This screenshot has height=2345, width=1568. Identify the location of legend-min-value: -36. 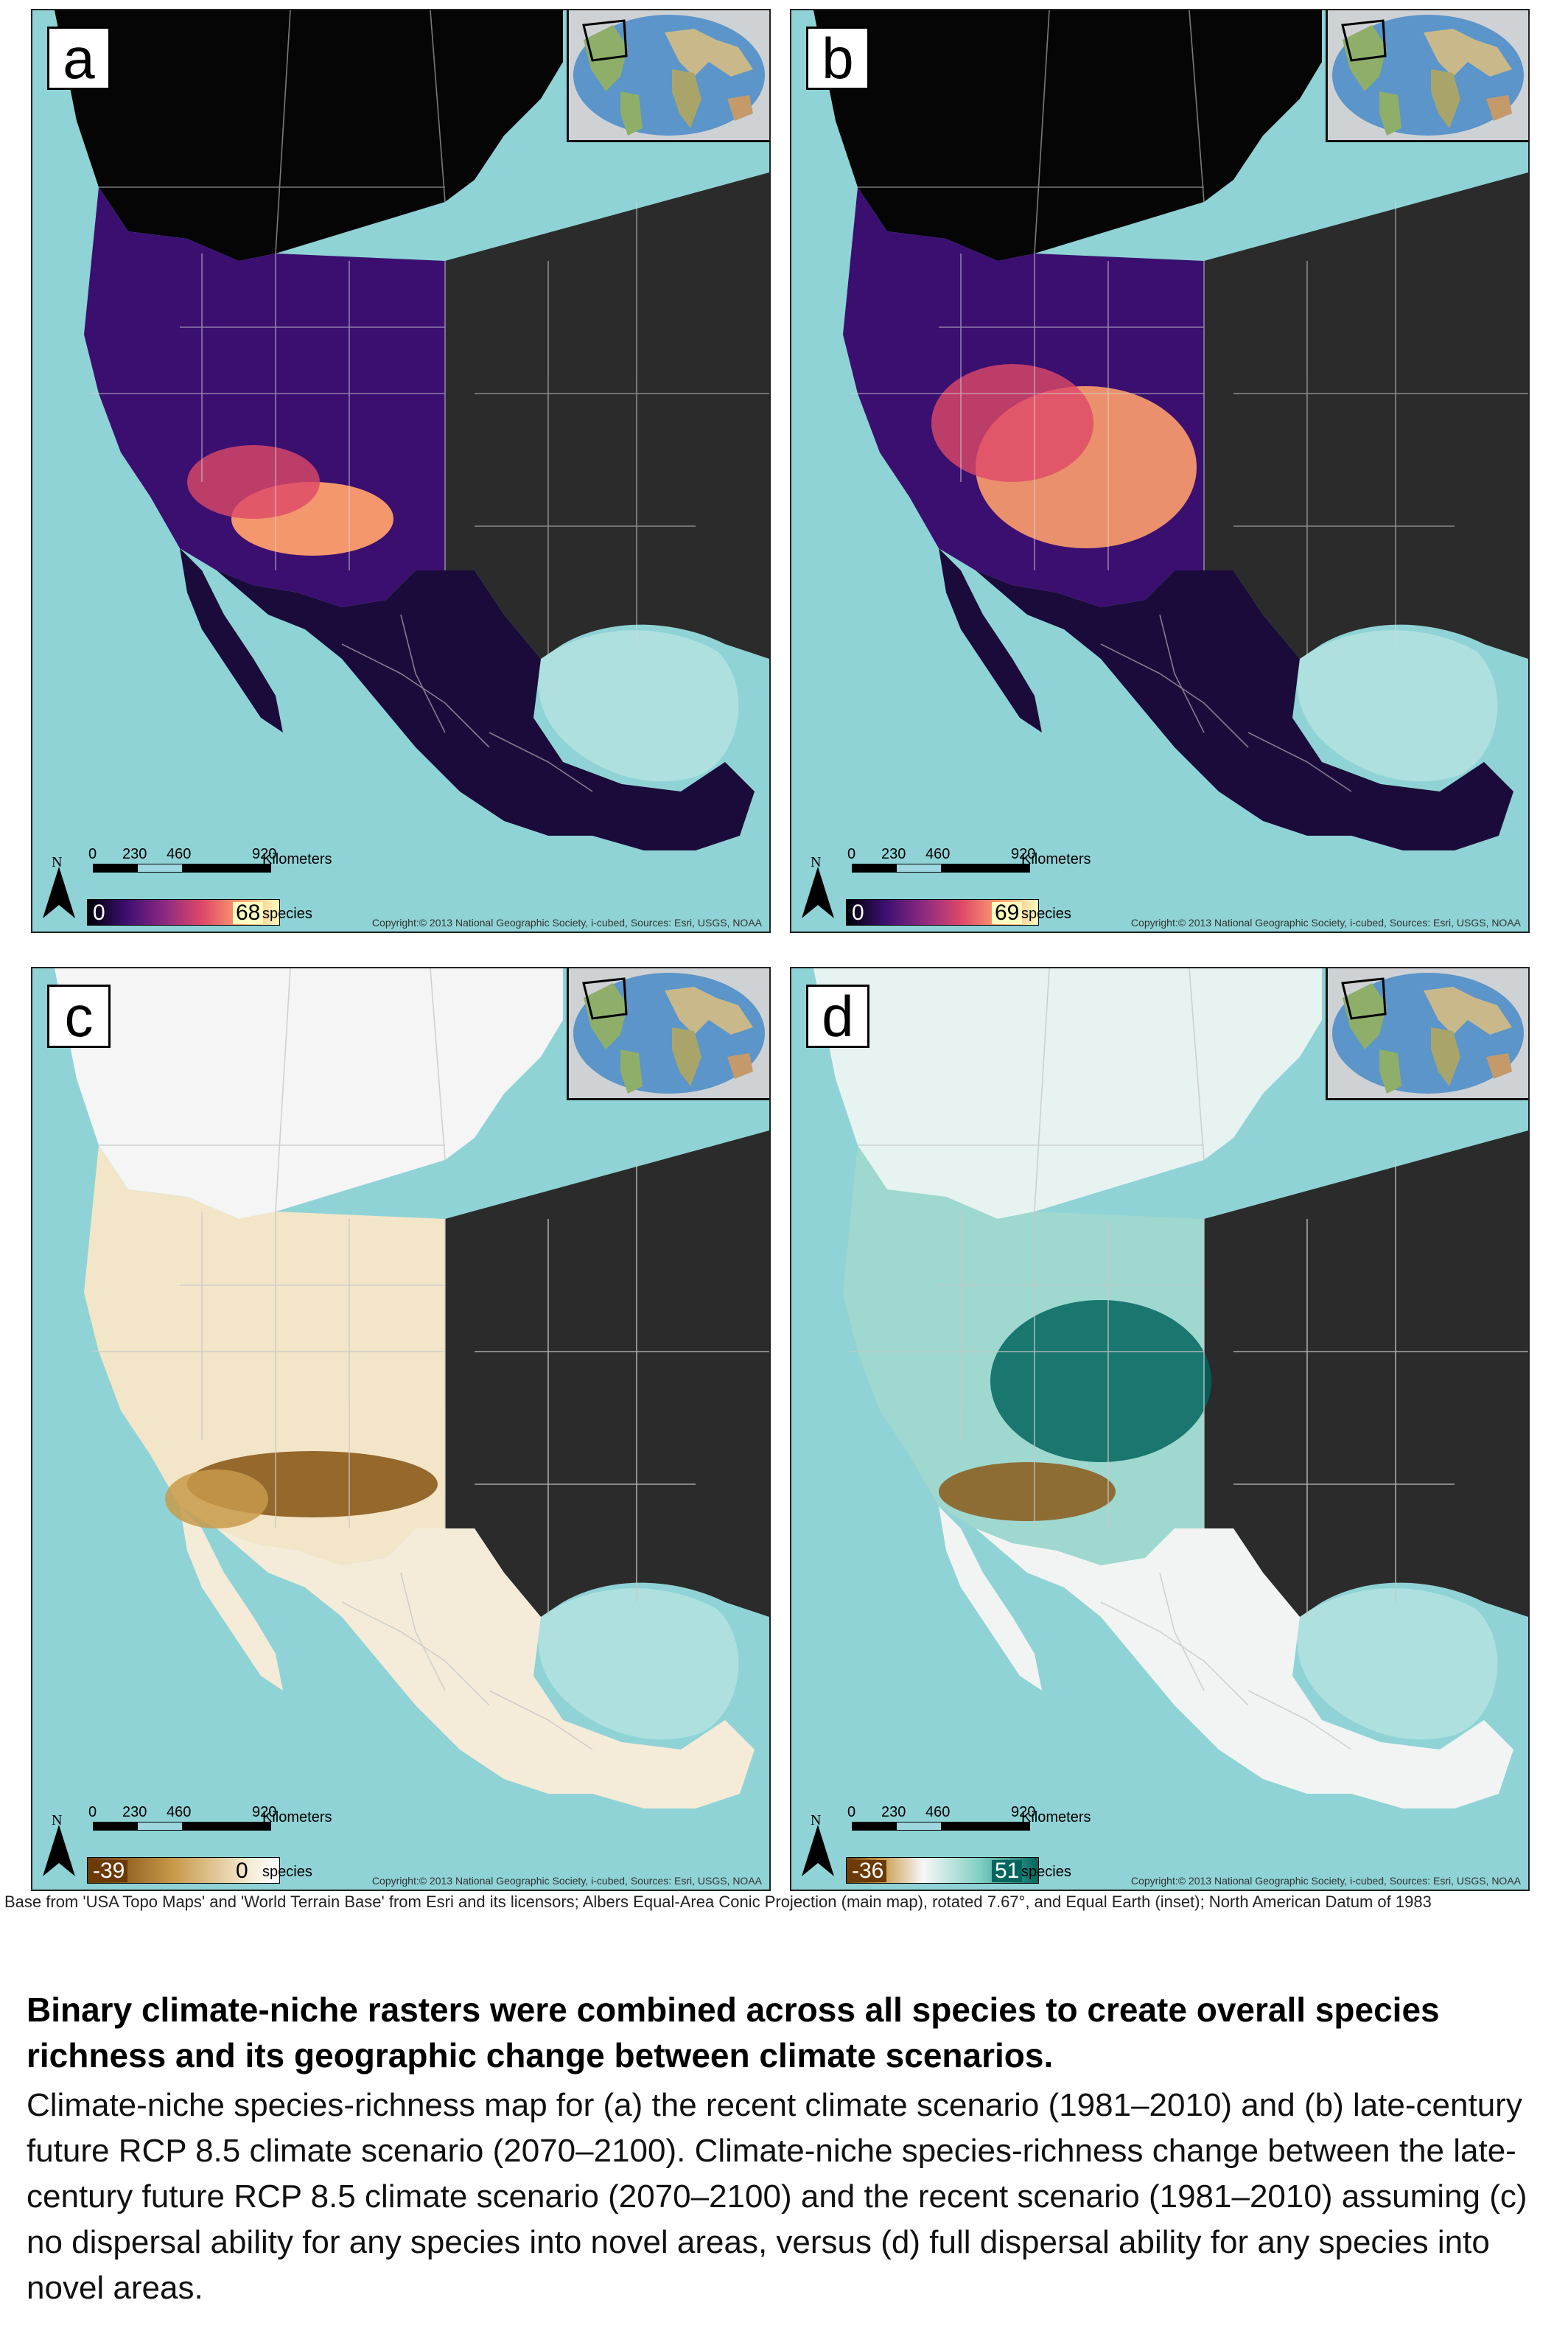
(868, 1871).